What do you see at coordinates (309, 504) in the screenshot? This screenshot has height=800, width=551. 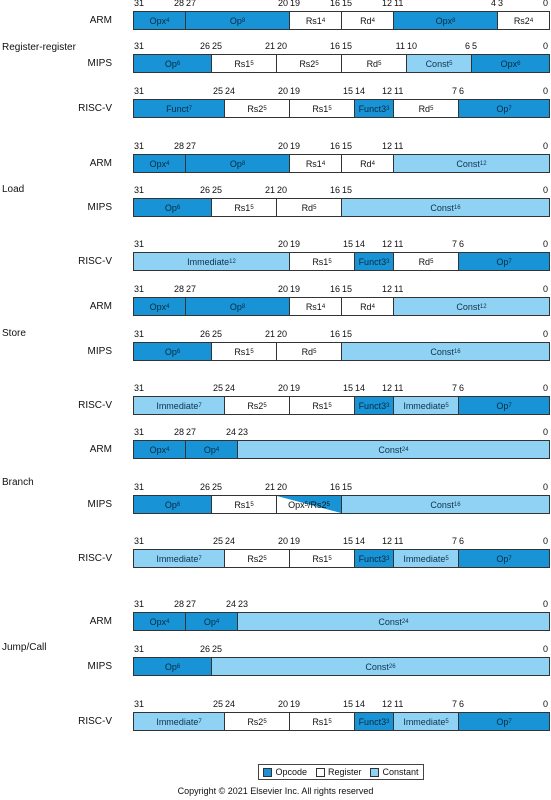 I see `field-split: Opx 5/Rs2 5` at bounding box center [309, 504].